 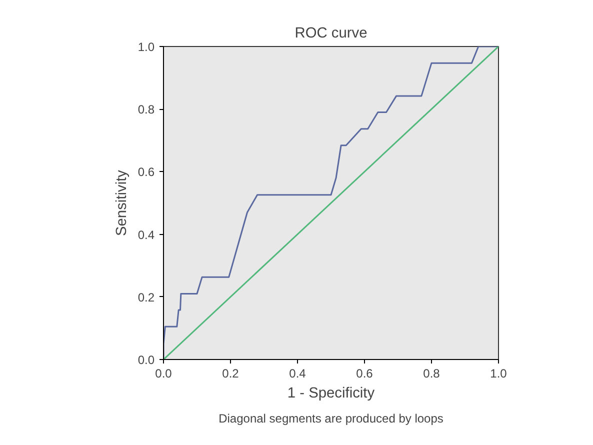 What do you see at coordinates (365, 373) in the screenshot?
I see `x-tick-label: 0.6` at bounding box center [365, 373].